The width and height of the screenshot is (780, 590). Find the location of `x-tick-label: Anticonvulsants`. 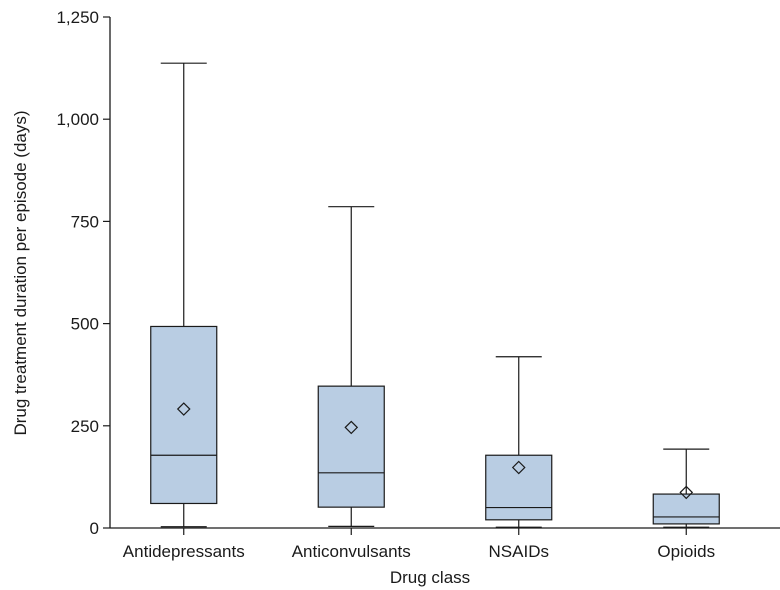

x-tick-label: Anticonvulsants is located at coordinates (351, 551).